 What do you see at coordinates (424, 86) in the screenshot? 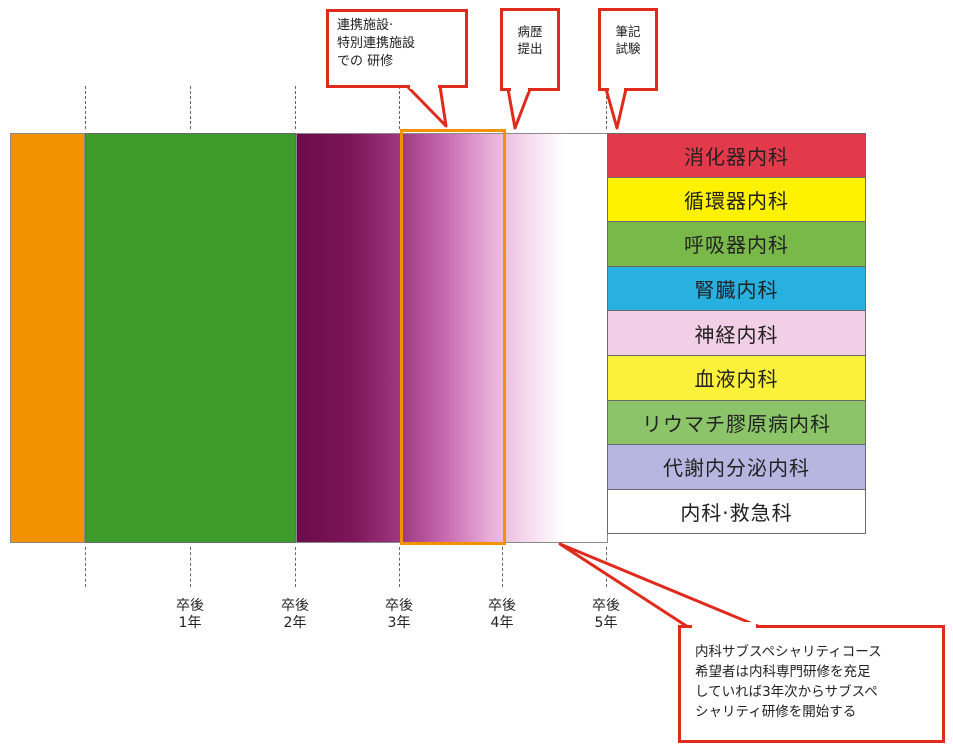
I see `renkei-tail-join` at bounding box center [424, 86].